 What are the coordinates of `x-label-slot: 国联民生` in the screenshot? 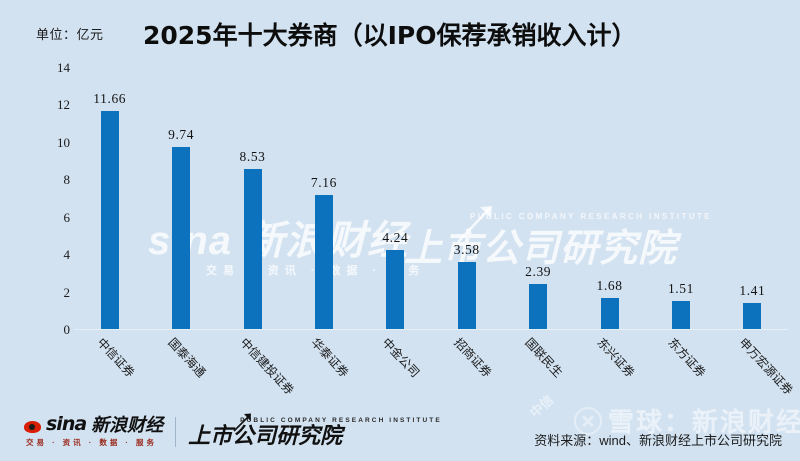 It's located at (537, 367).